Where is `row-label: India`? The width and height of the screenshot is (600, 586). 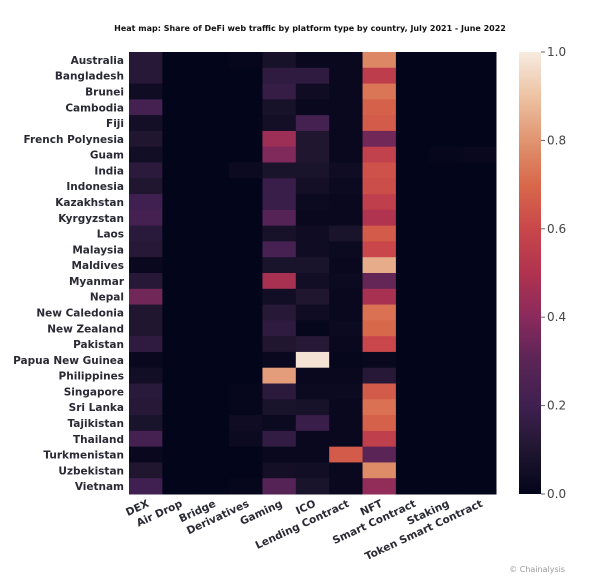
row-label: India is located at coordinates (109, 171).